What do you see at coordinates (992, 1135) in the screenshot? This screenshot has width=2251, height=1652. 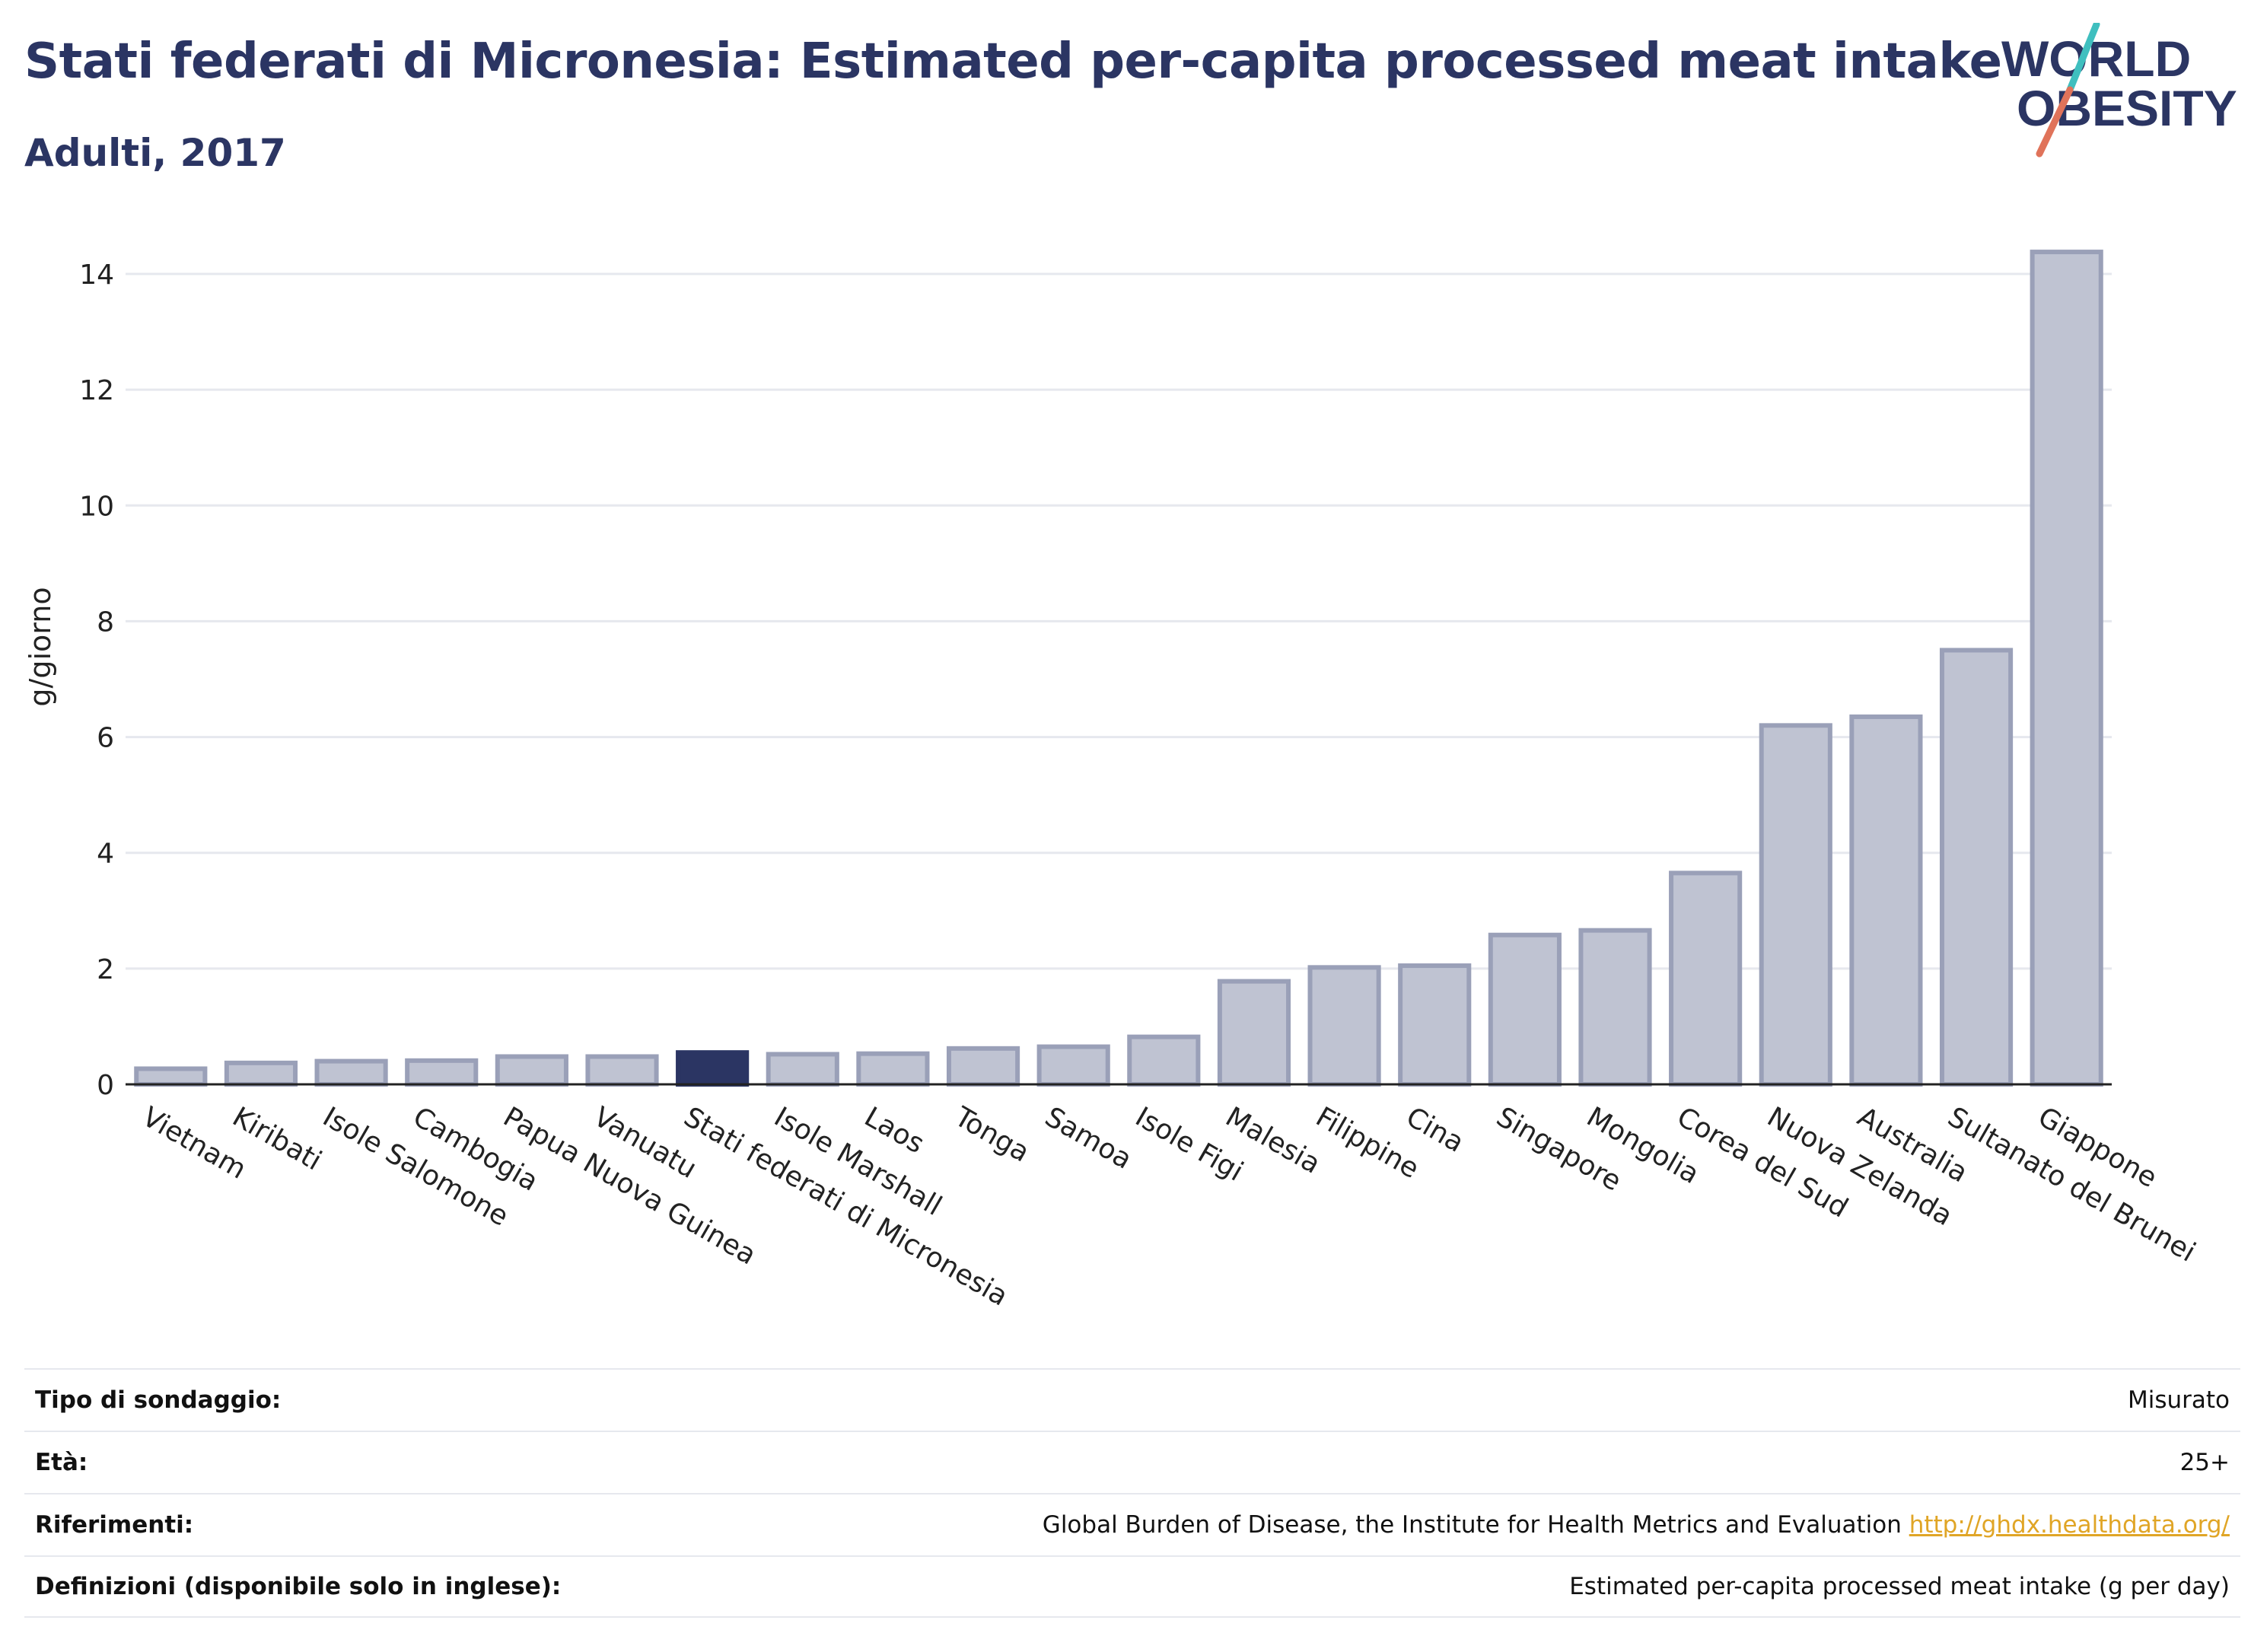 I see `x-tick-label: Tonga` at bounding box center [992, 1135].